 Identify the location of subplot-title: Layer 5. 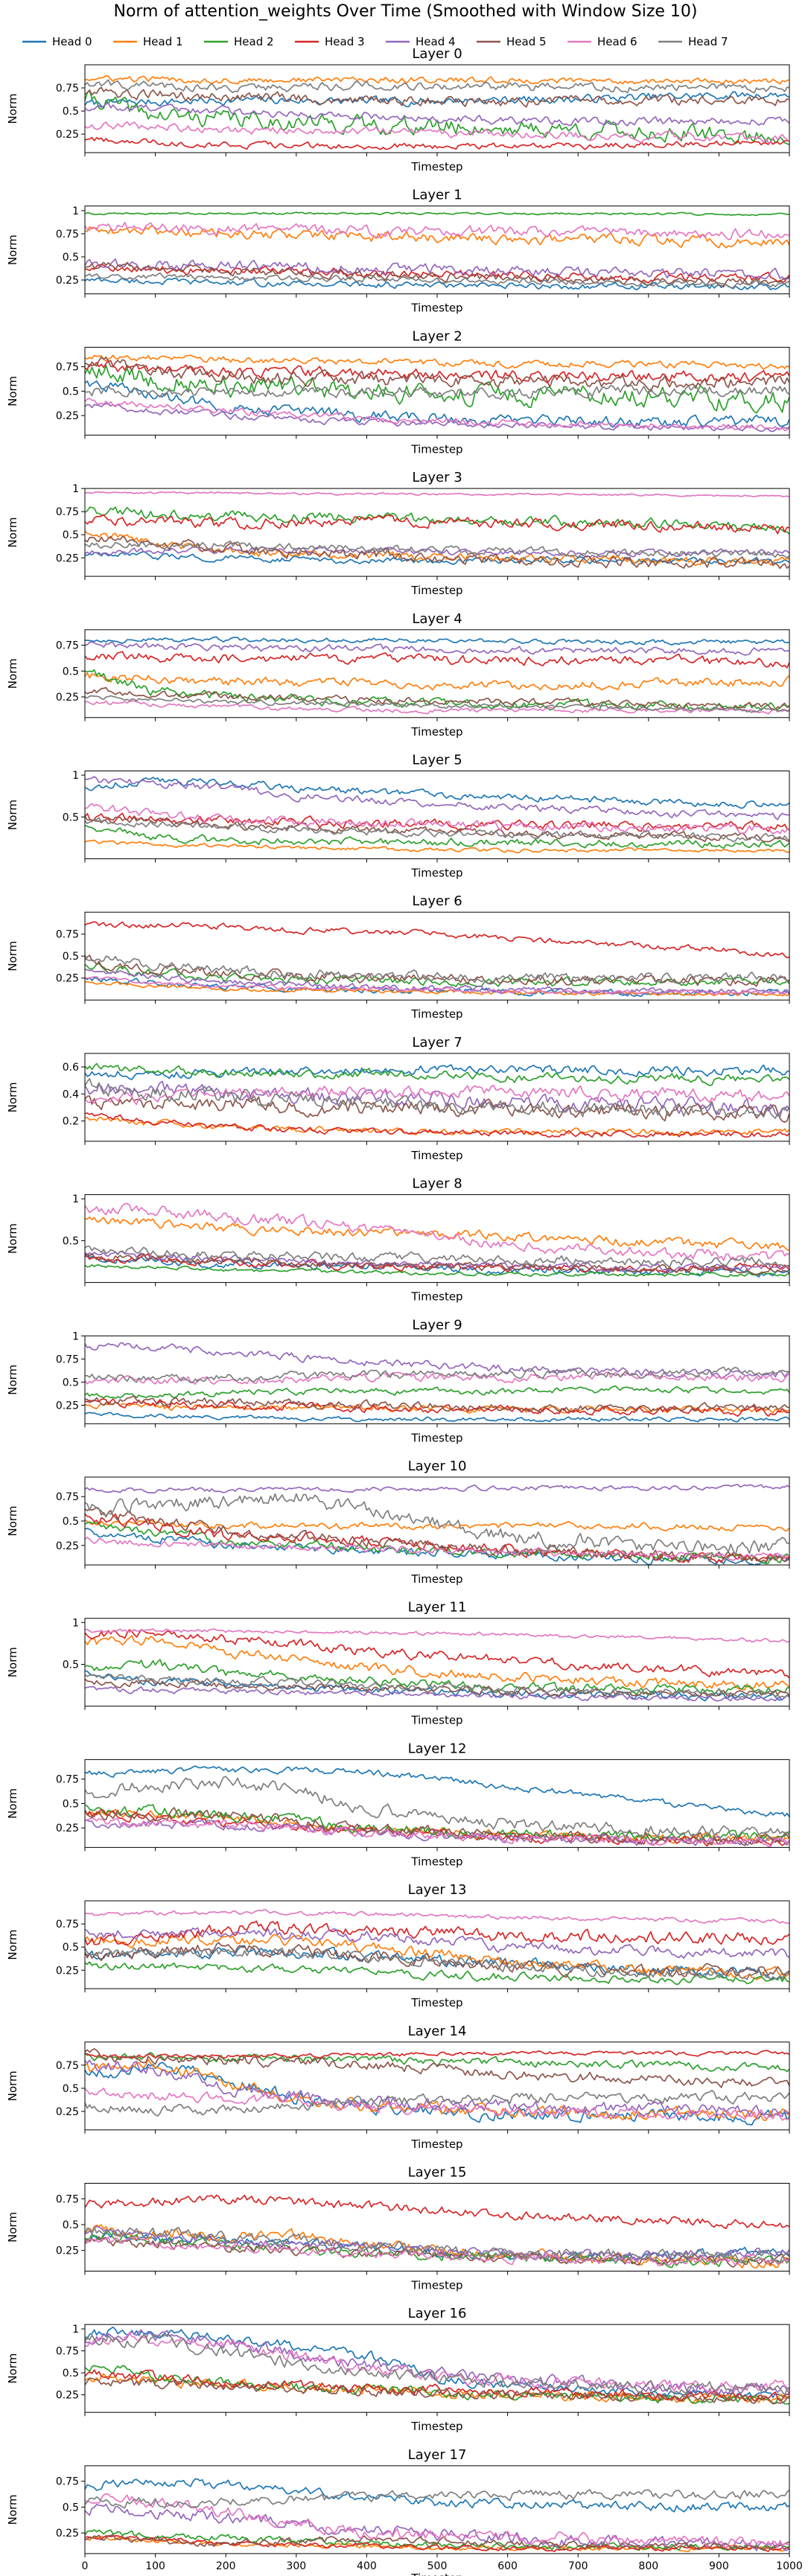
(437, 760).